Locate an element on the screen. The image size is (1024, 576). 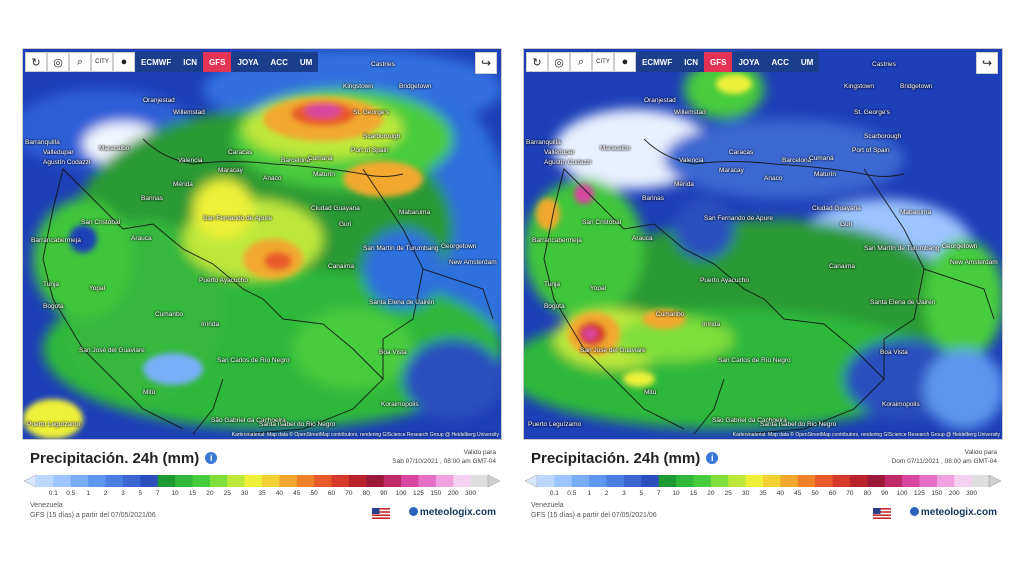
city-label: Valledupar is located at coordinates (58, 152).